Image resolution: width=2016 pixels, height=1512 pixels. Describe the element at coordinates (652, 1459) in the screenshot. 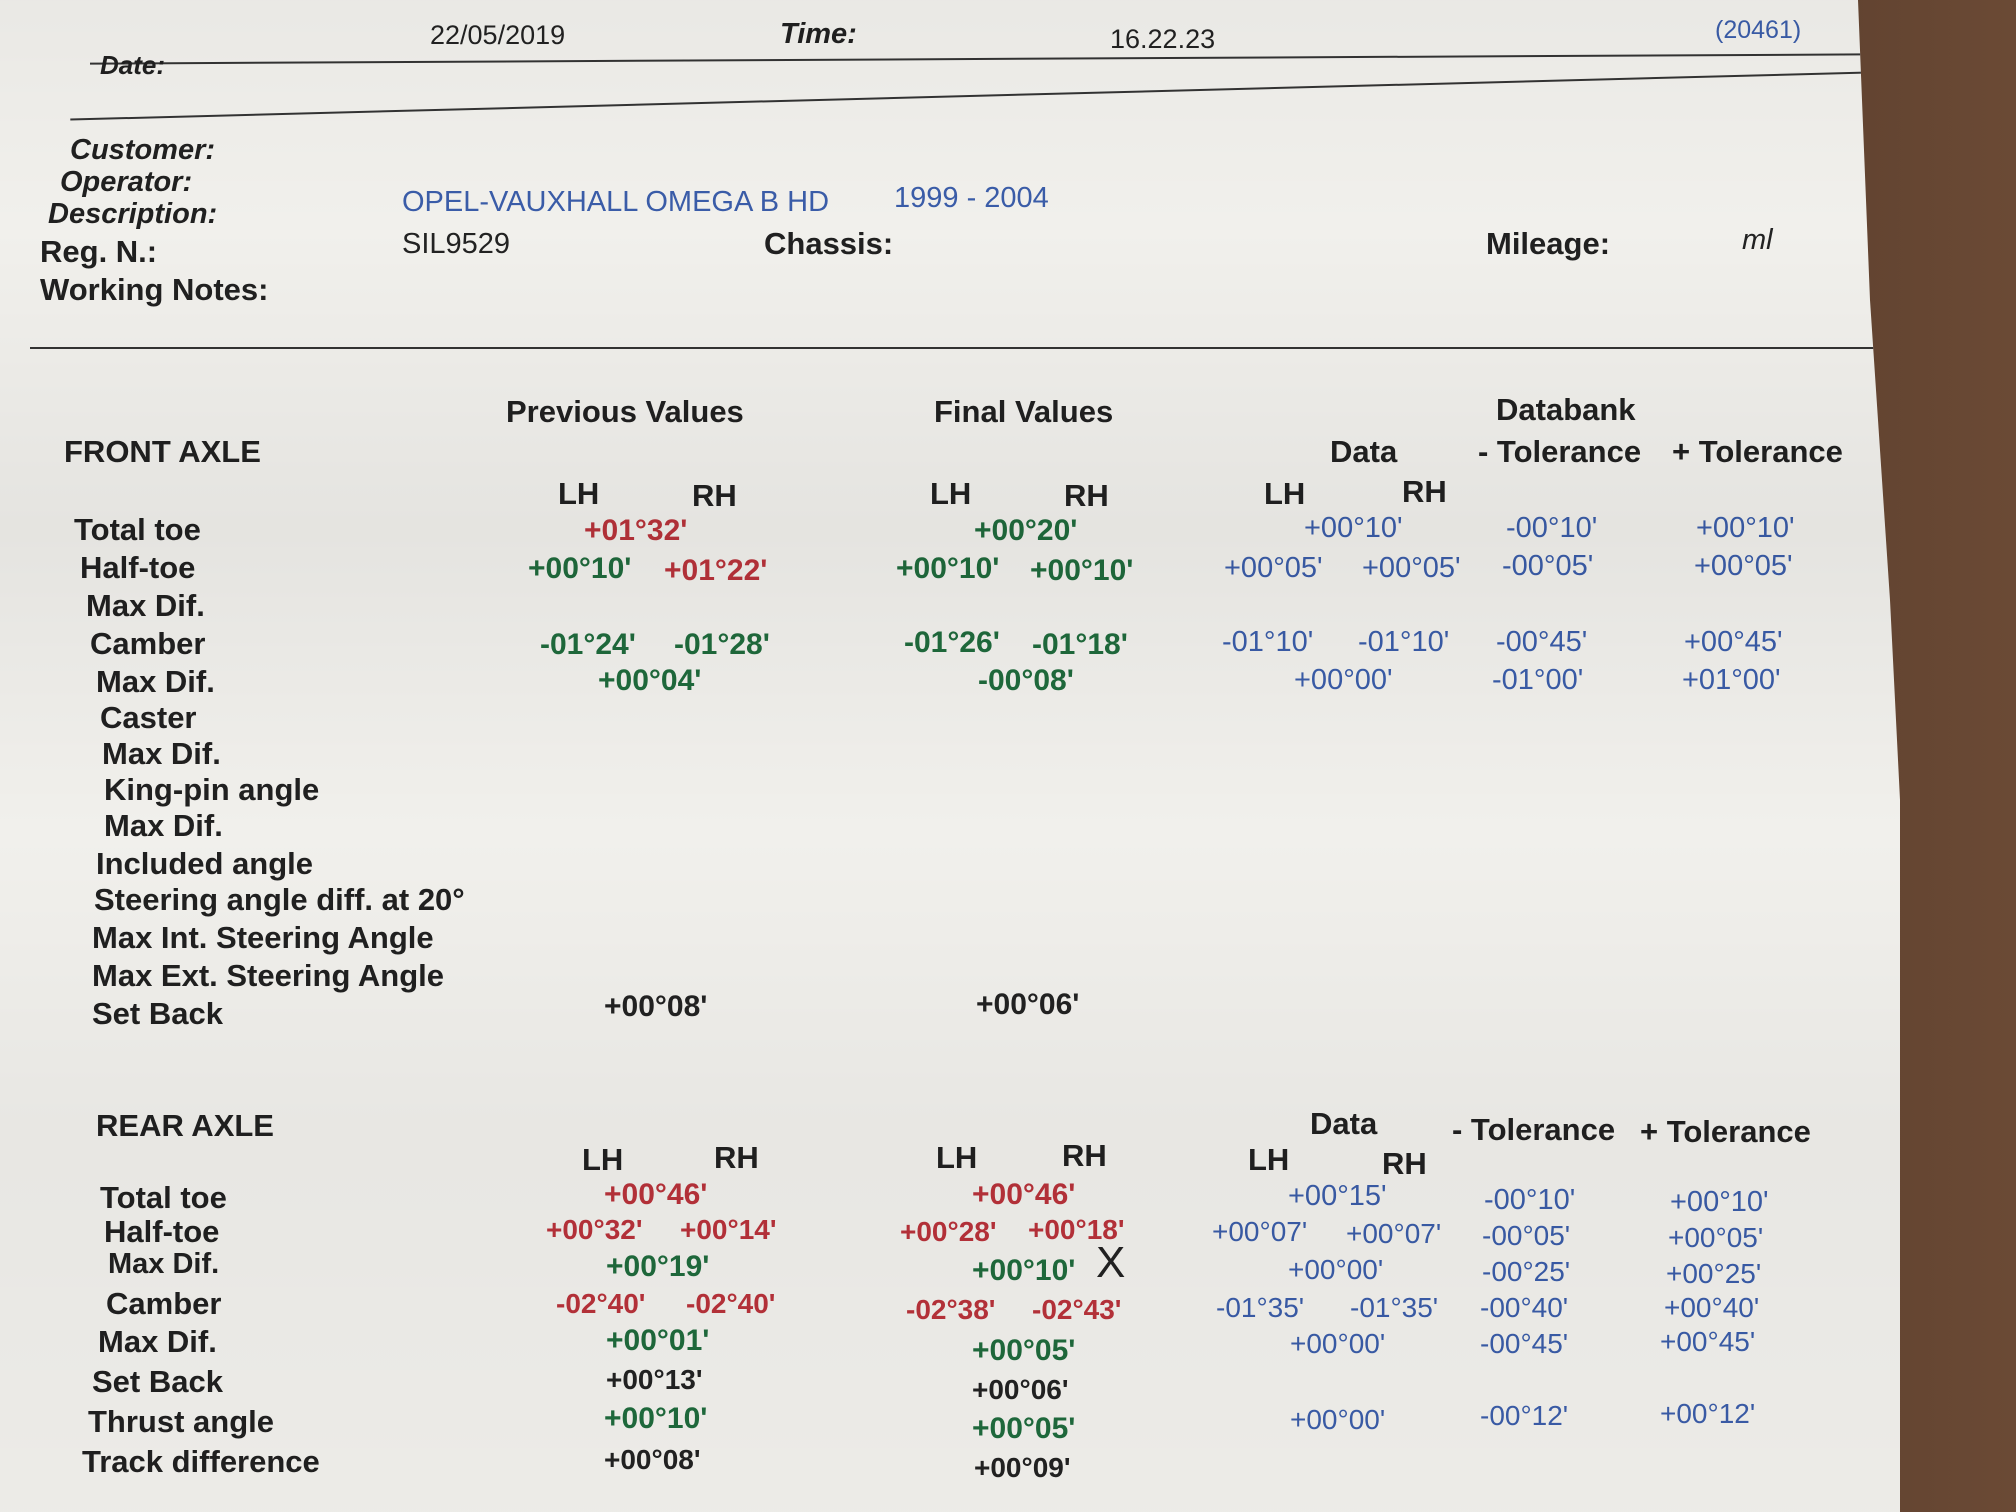

I see `rear-track-prev: +00°08'` at that location.